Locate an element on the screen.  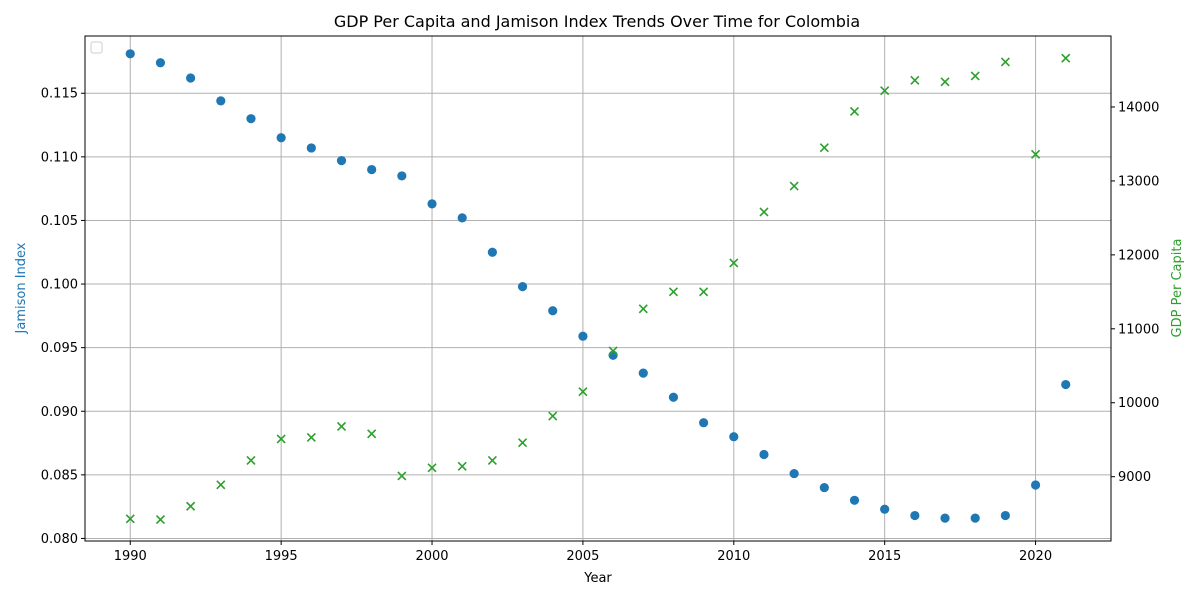
x-tick-label: 2005 is located at coordinates (582, 556).